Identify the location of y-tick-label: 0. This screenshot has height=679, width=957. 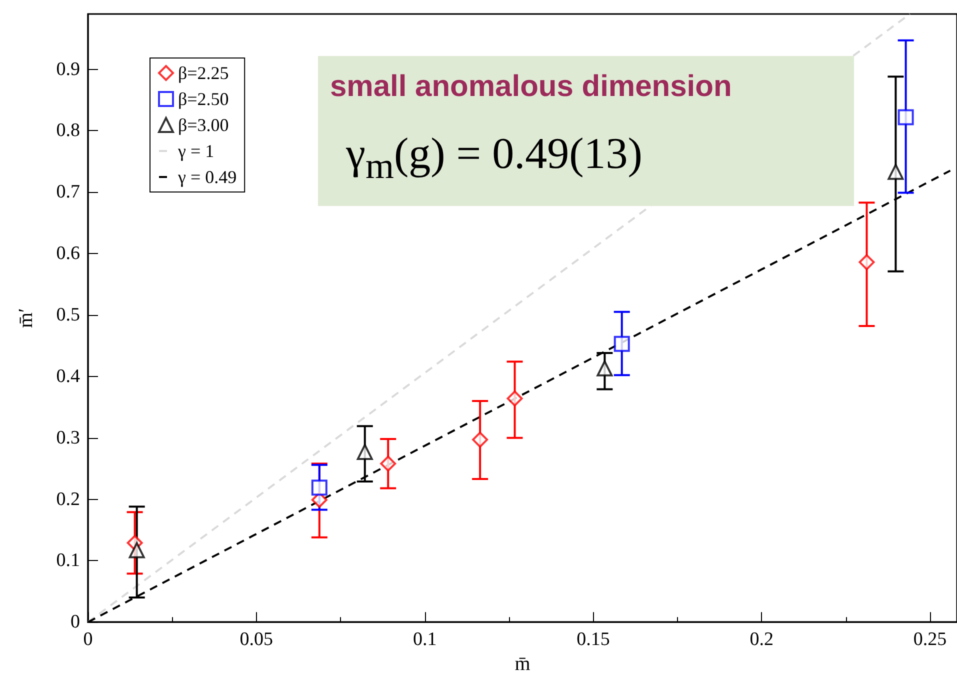
(75, 622).